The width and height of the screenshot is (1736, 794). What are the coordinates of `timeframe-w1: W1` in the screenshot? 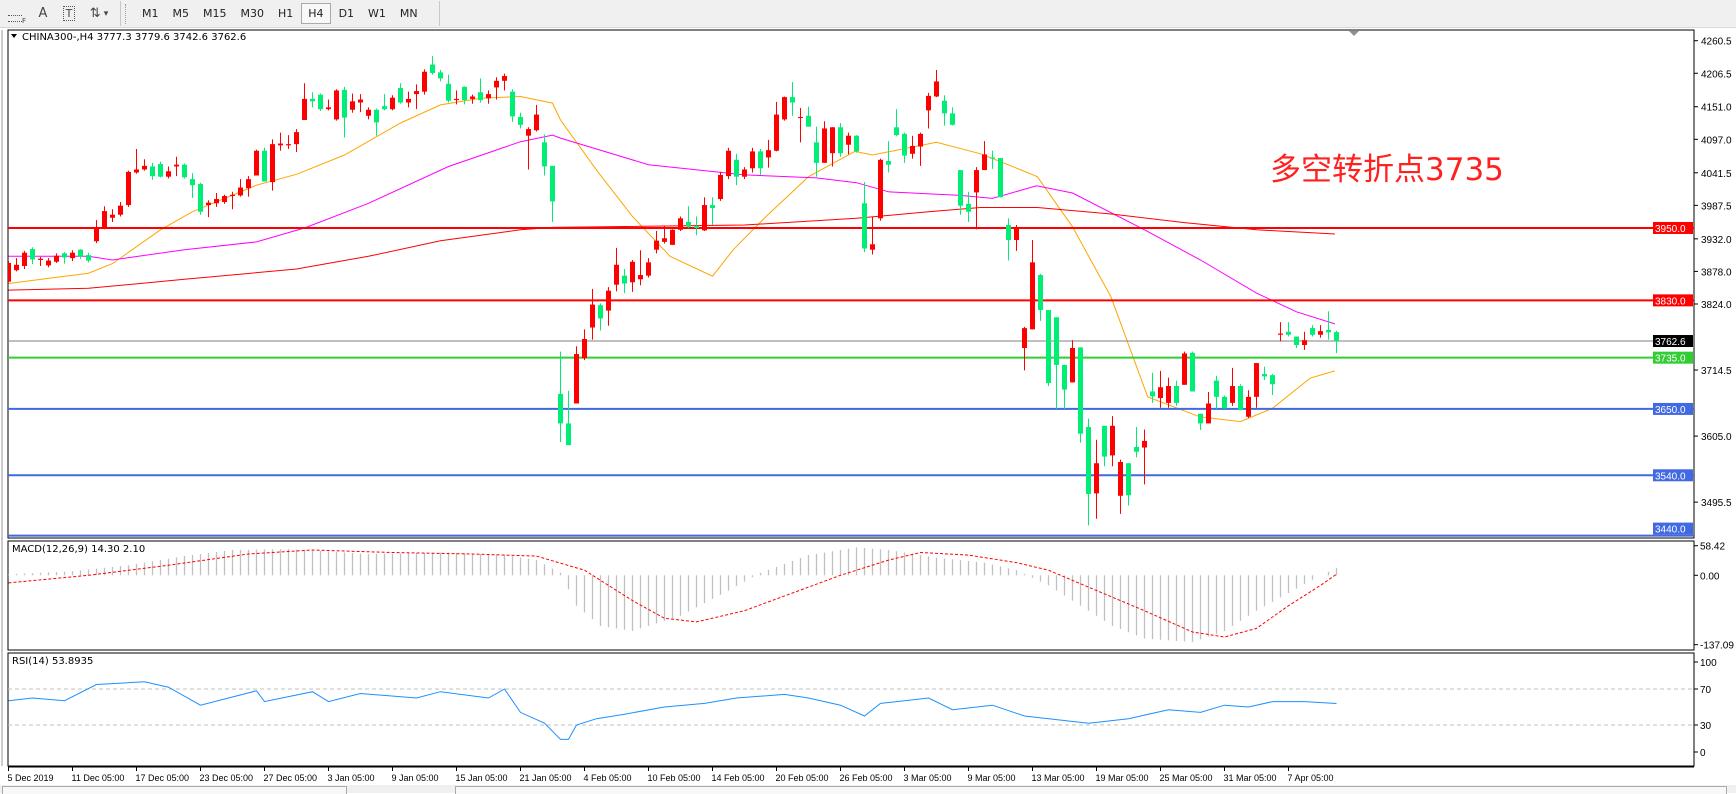 It's located at (377, 13).